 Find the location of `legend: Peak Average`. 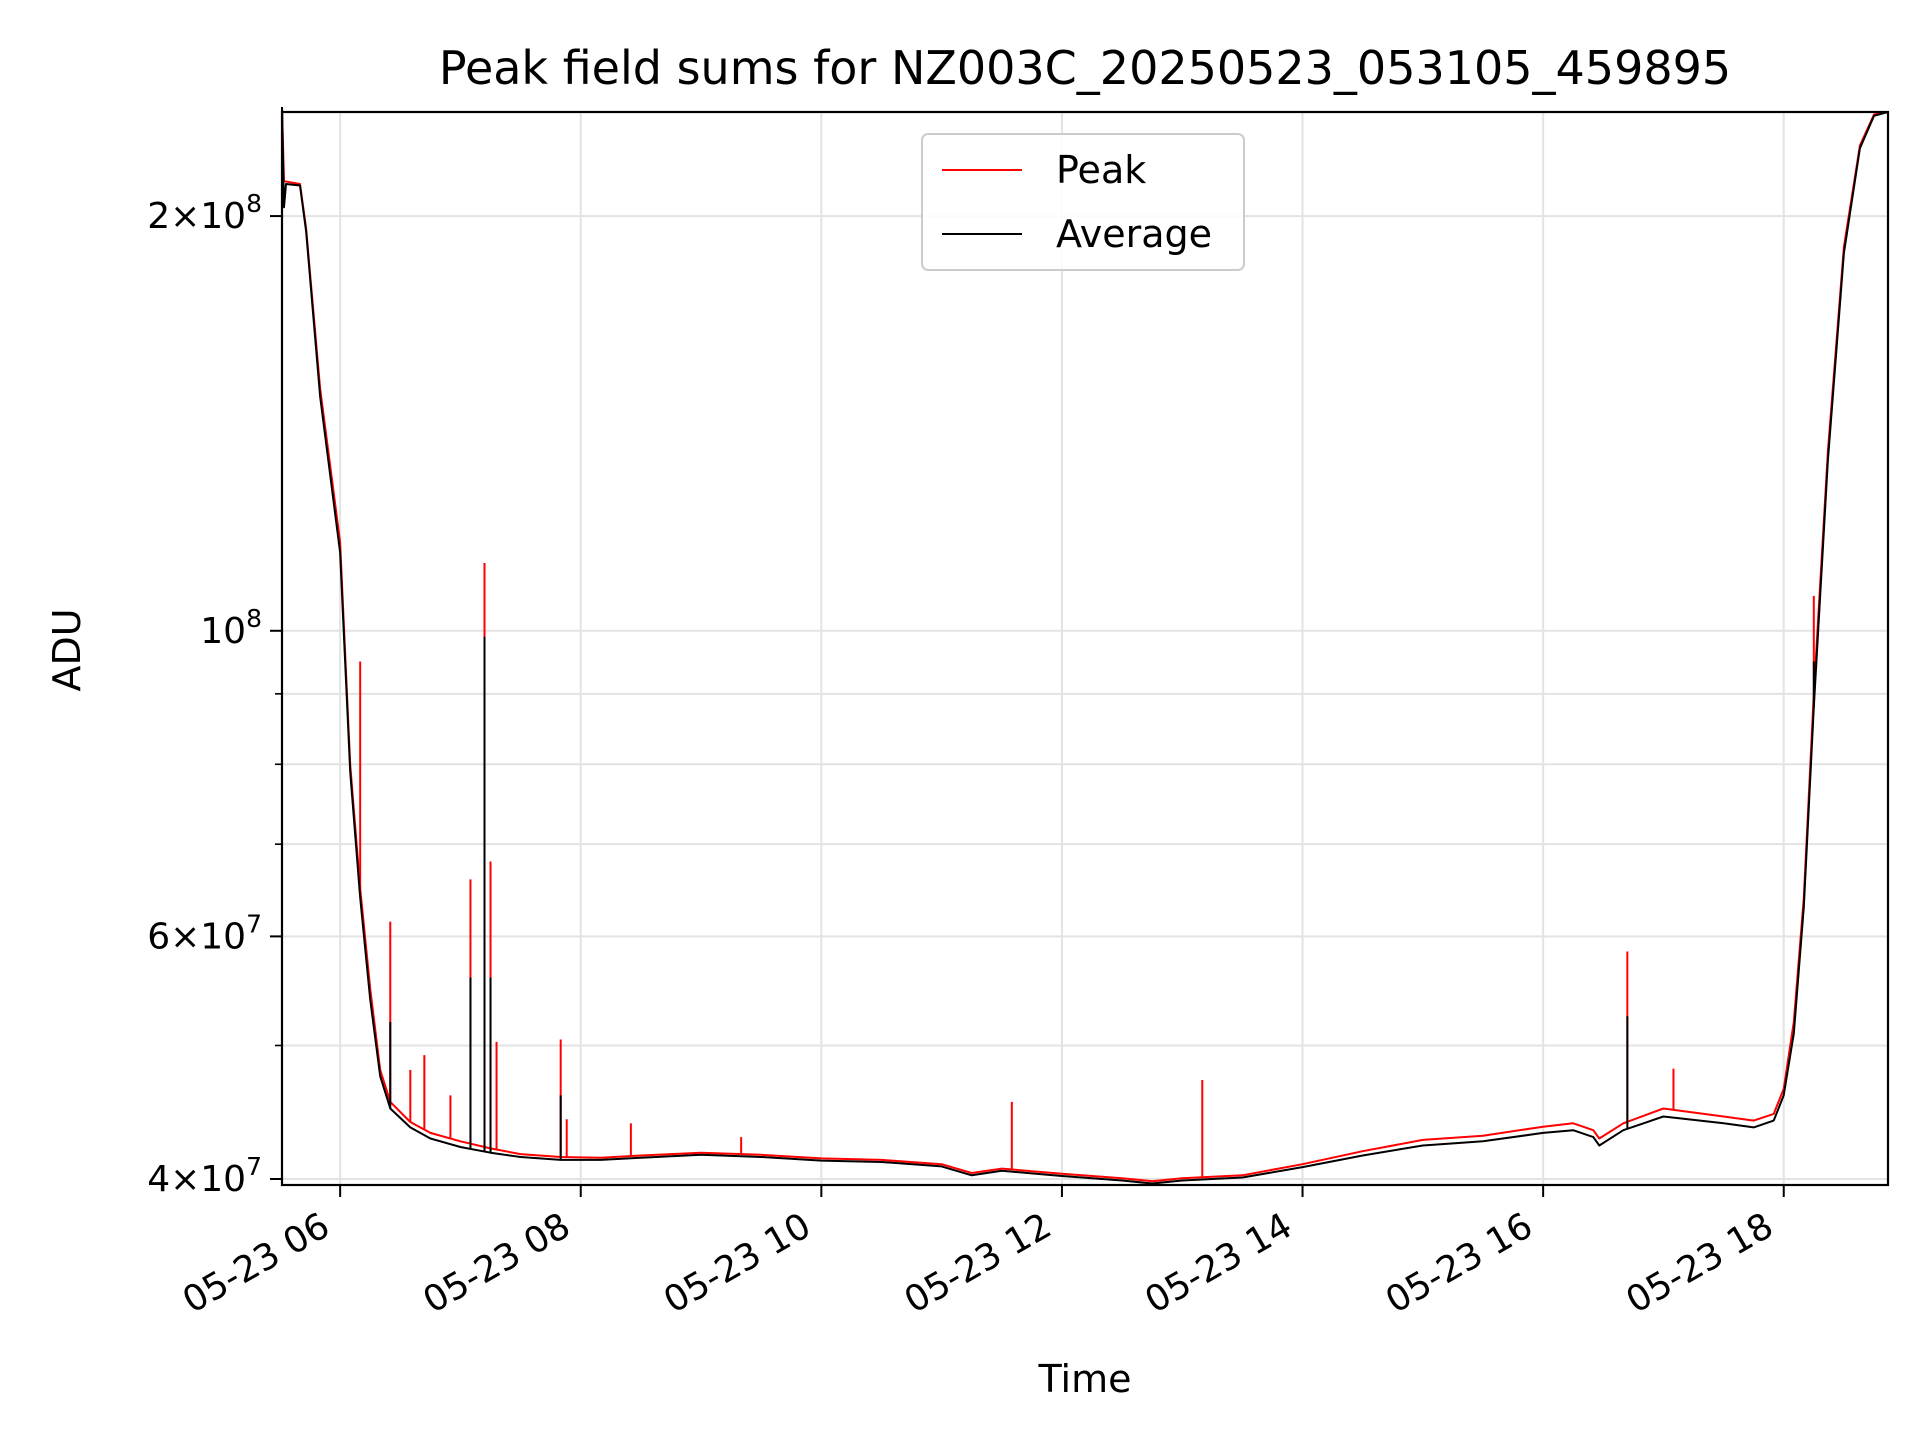

legend: Peak Average is located at coordinates (1083, 202).